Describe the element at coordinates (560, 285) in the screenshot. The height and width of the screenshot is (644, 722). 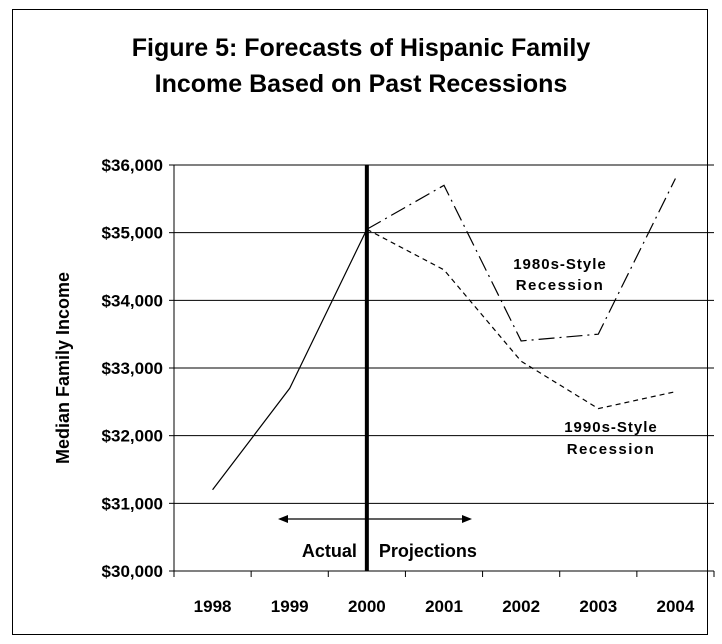
I see `annotation-1980s-line2: Recession` at that location.